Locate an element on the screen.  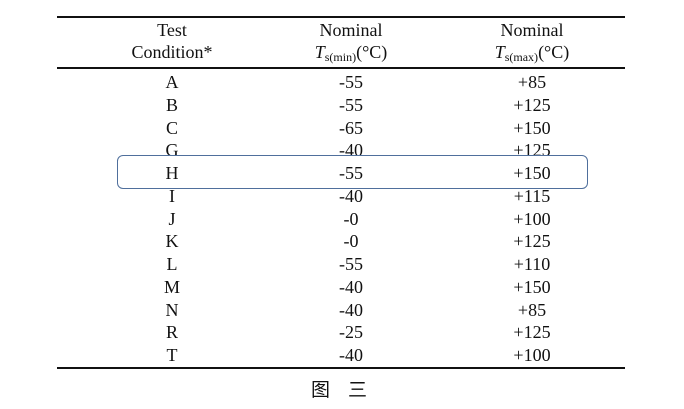
row-ts-min: -25 is located at coordinates (351, 332).